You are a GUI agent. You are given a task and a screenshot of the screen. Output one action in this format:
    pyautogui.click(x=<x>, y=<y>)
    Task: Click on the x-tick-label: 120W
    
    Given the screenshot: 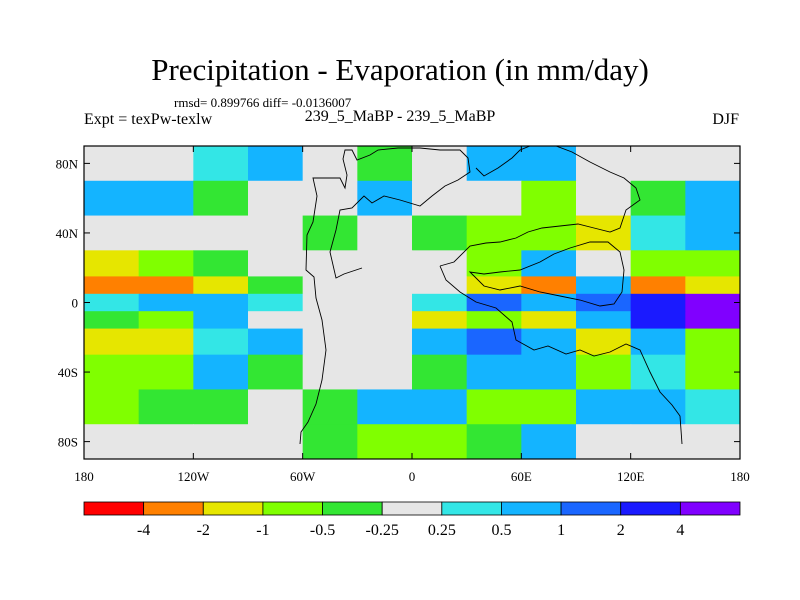 What is the action you would take?
    pyautogui.click(x=193, y=476)
    